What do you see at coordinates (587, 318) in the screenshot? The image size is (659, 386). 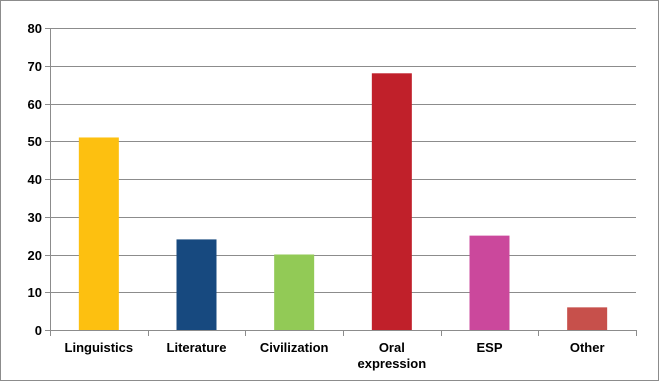 I see `bar-other` at bounding box center [587, 318].